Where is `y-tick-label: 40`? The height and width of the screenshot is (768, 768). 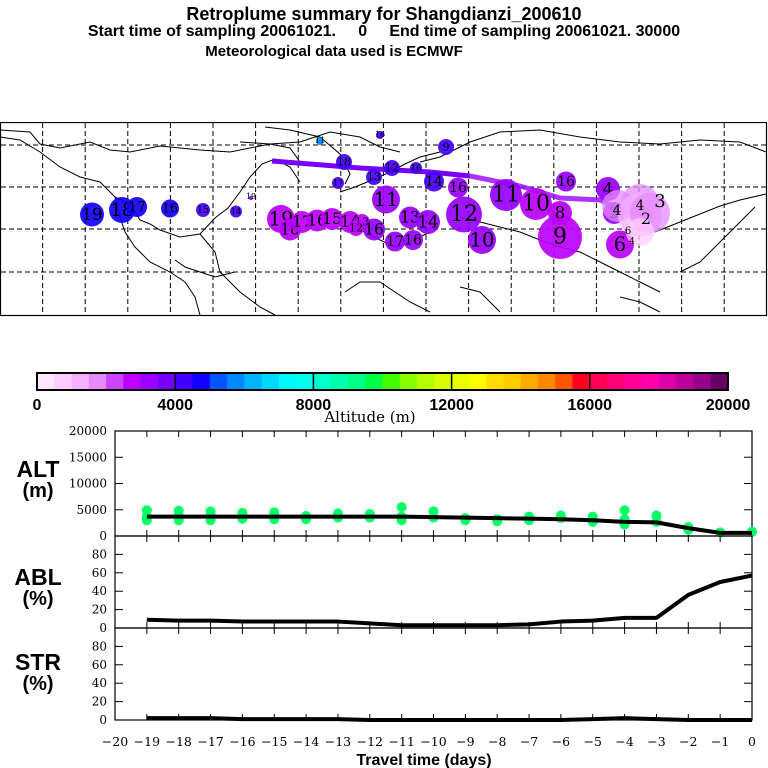 y-tick-label: 40 is located at coordinates (99, 591).